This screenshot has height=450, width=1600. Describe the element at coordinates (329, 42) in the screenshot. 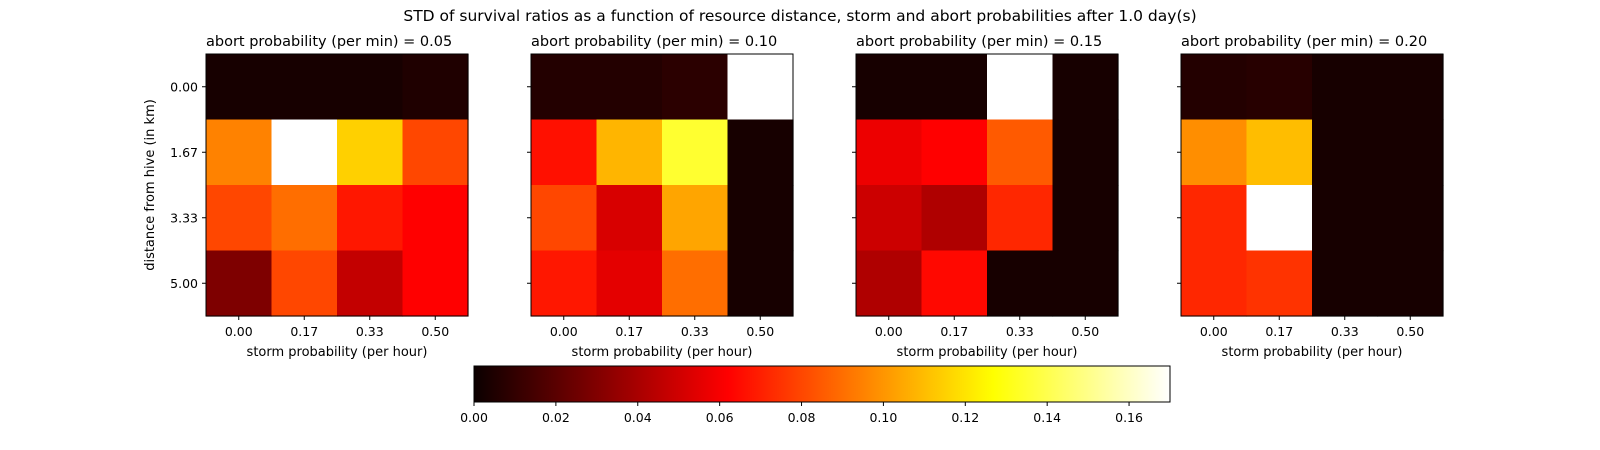

I see `panel-title: abort probability (per min) = 0.05` at that location.